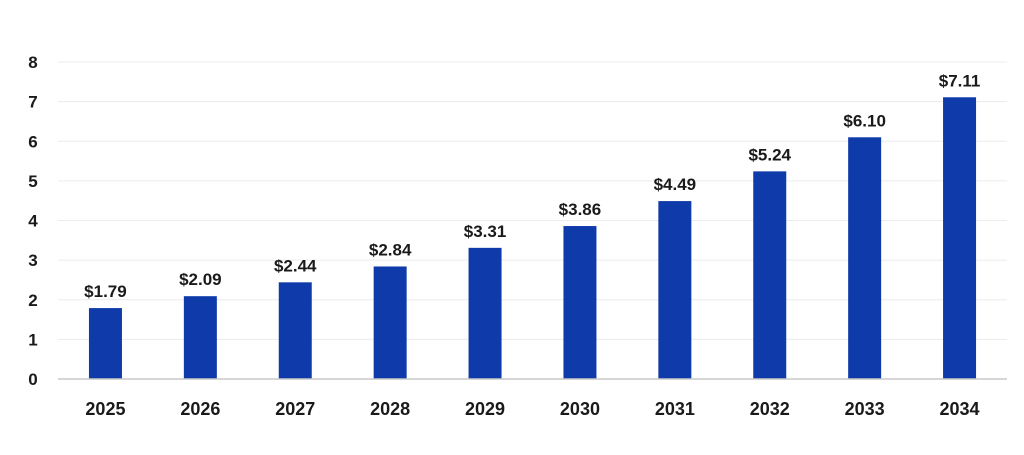 The height and width of the screenshot is (455, 1024). Describe the element at coordinates (675, 409) in the screenshot. I see `x-tick-label: 2031` at that location.